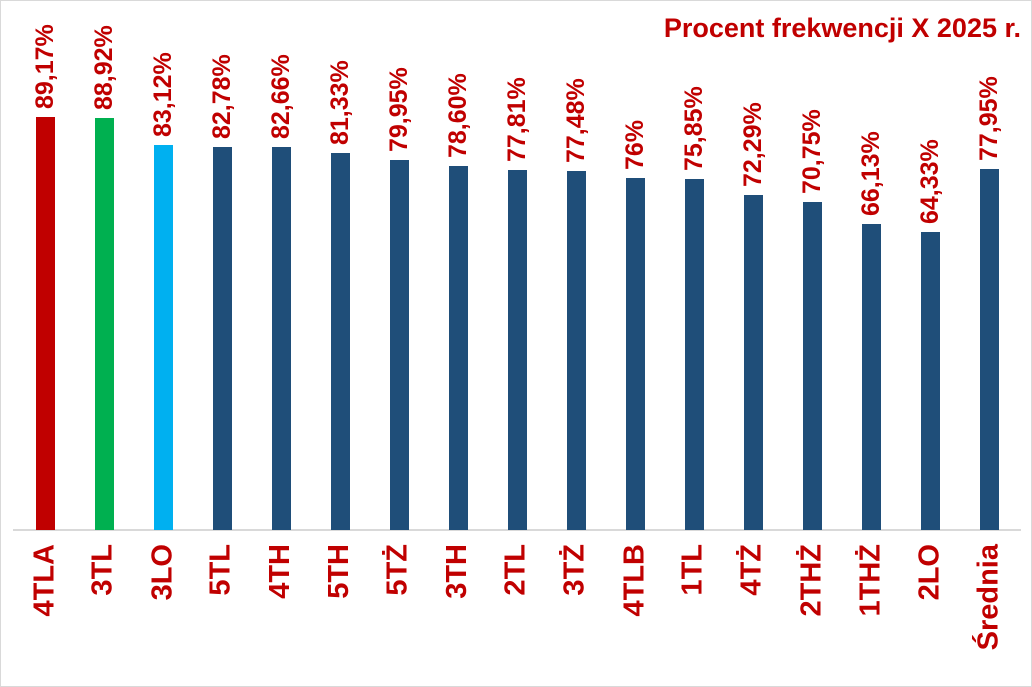 The width and height of the screenshot is (1032, 687). What do you see at coordinates (871, 173) in the screenshot?
I see `value-label-1THŻ: 66,13%` at bounding box center [871, 173].